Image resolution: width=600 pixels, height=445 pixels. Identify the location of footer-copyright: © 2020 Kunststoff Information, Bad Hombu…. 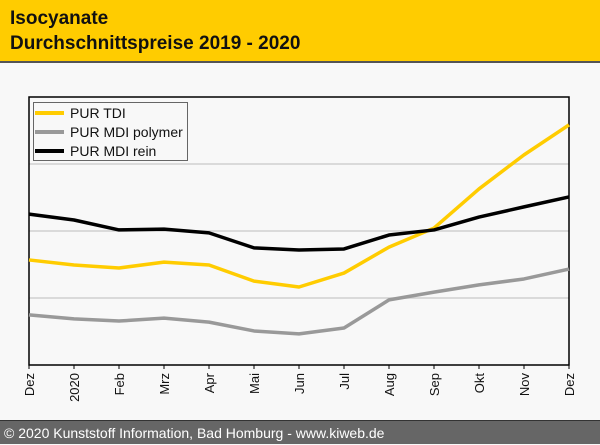
(300, 432).